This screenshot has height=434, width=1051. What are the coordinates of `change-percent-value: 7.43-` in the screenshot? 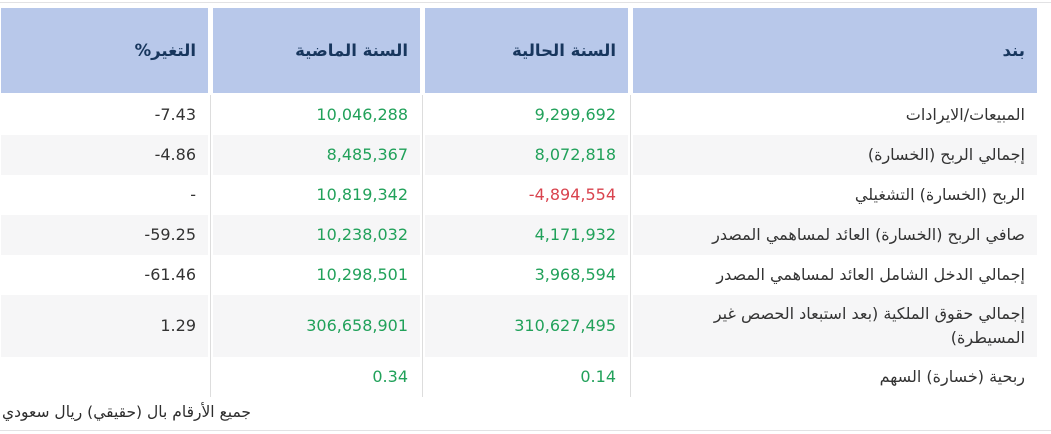 It's located at (106, 115).